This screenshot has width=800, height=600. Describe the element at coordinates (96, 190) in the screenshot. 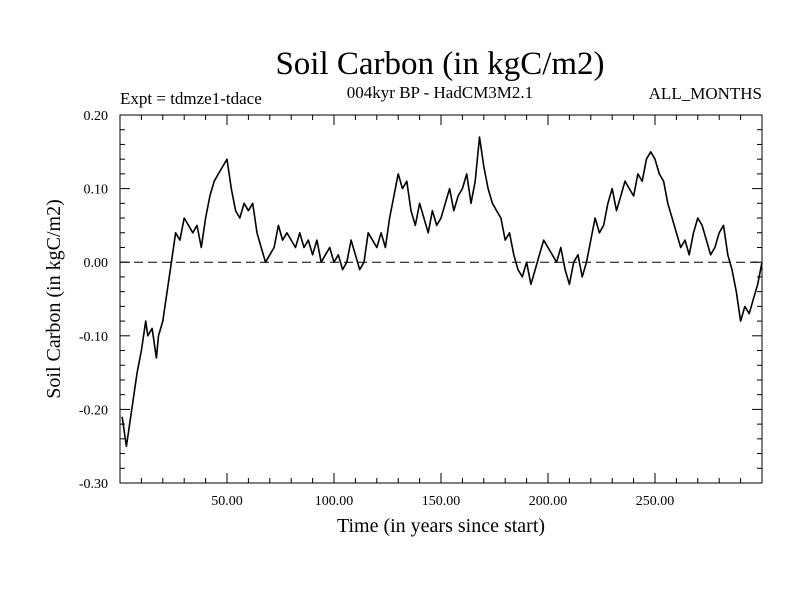

I see `y-tick-label: 0.10` at that location.